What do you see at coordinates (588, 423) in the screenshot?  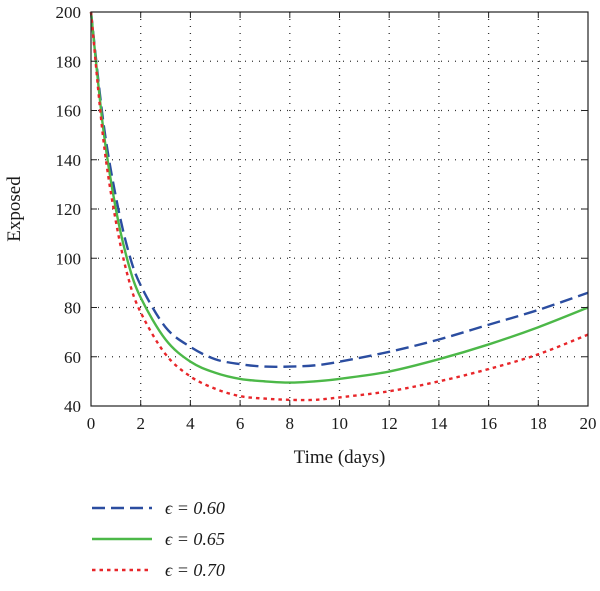 I see `x-tick-label: 20` at bounding box center [588, 423].